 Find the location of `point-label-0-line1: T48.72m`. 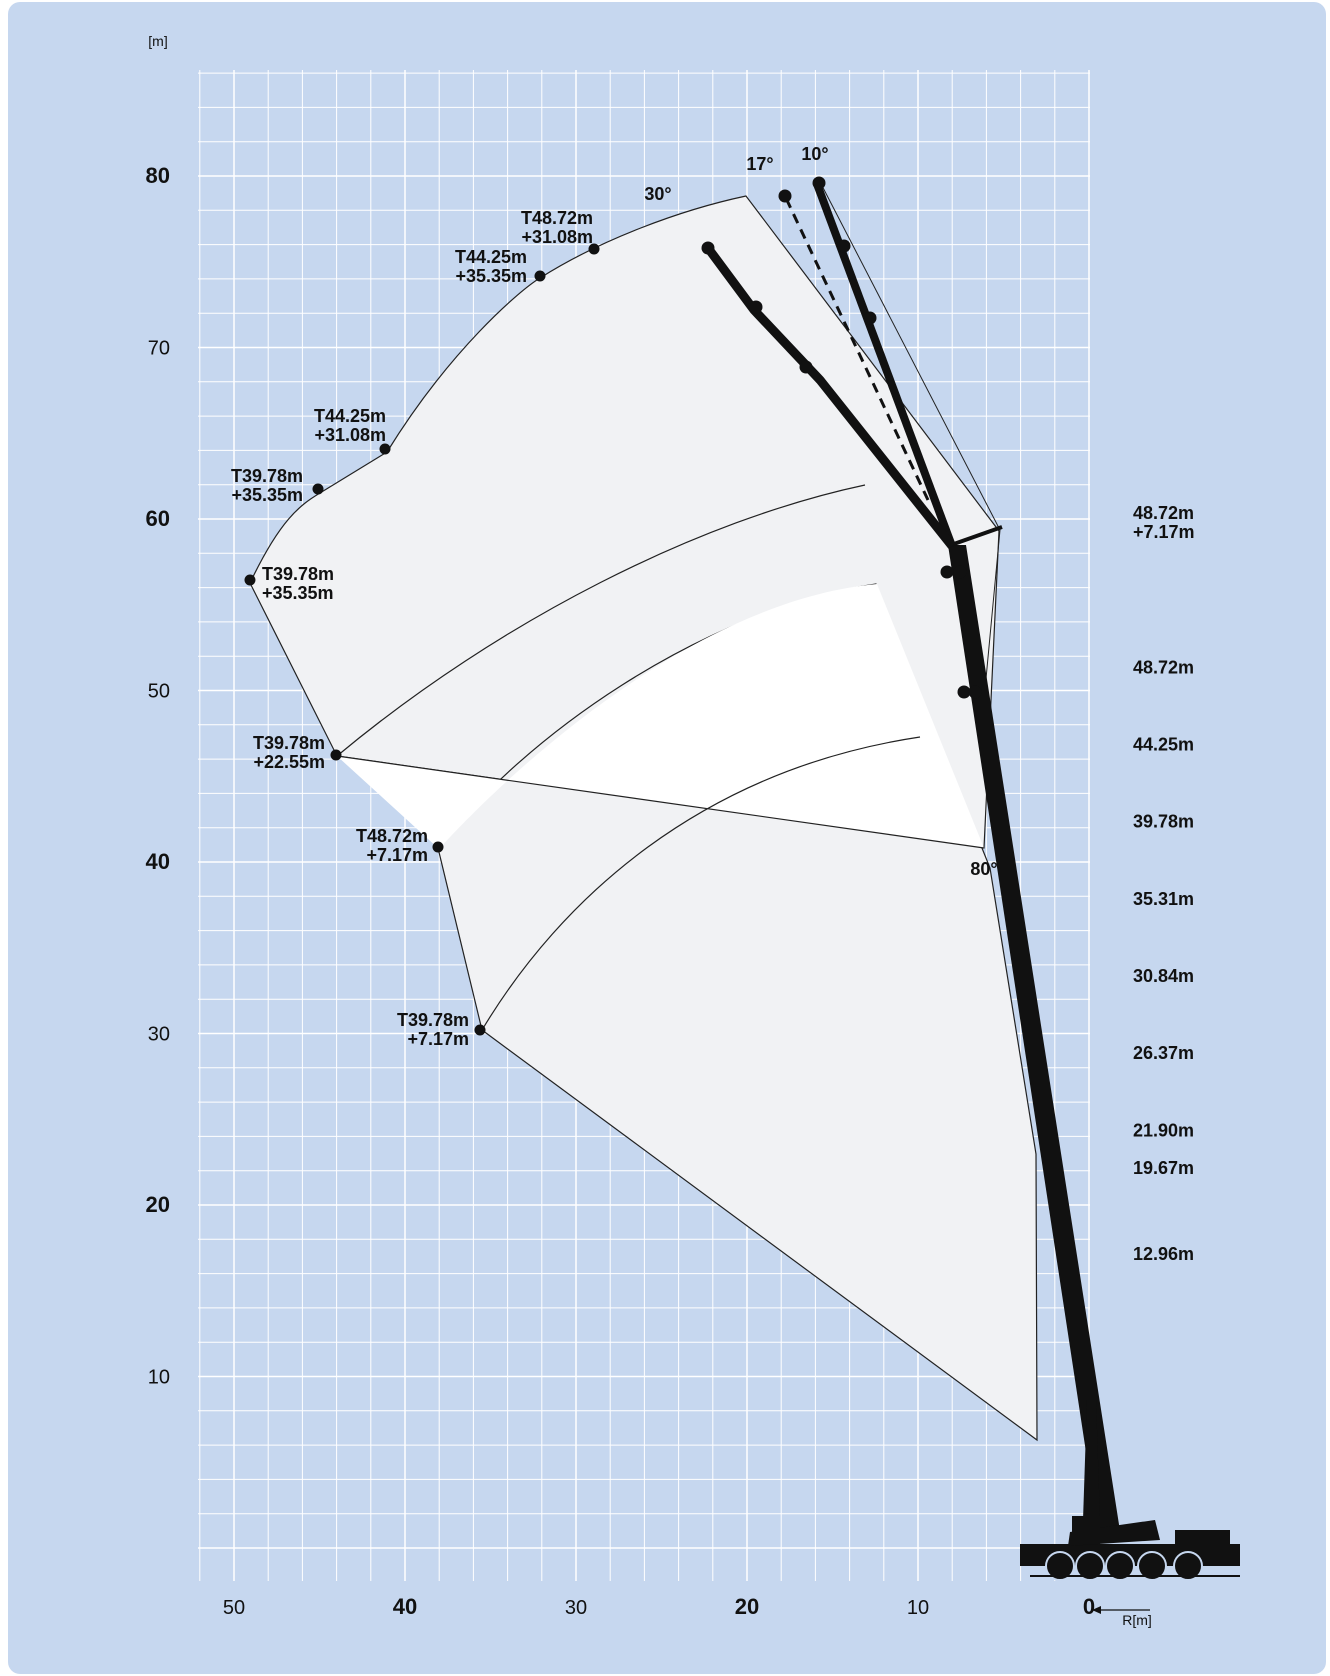

point-label-0-line1: T48.72m is located at coordinates (557, 218).